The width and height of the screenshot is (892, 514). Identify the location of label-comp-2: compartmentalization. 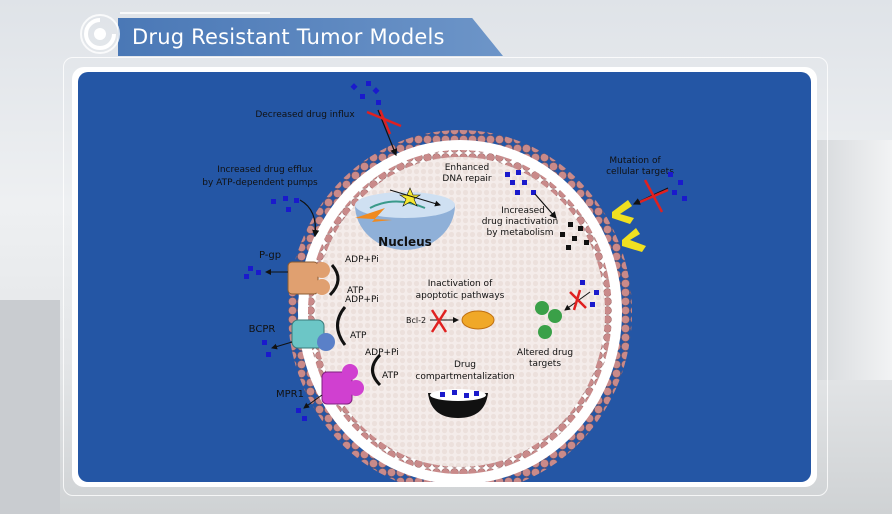
(464, 377).